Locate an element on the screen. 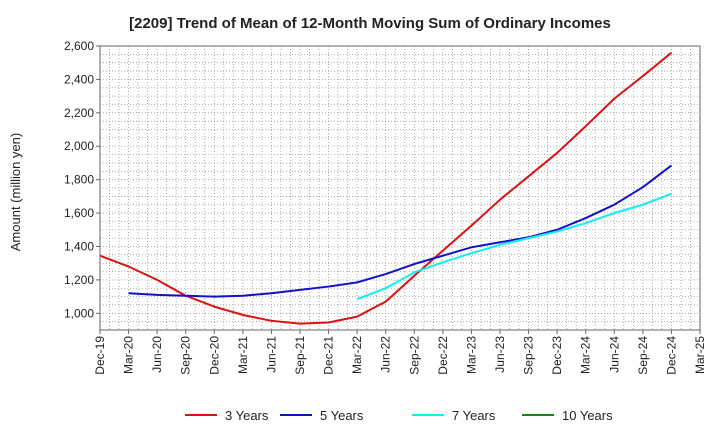 The image size is (720, 440). x-tick-label: Jun-23 is located at coordinates (500, 354).